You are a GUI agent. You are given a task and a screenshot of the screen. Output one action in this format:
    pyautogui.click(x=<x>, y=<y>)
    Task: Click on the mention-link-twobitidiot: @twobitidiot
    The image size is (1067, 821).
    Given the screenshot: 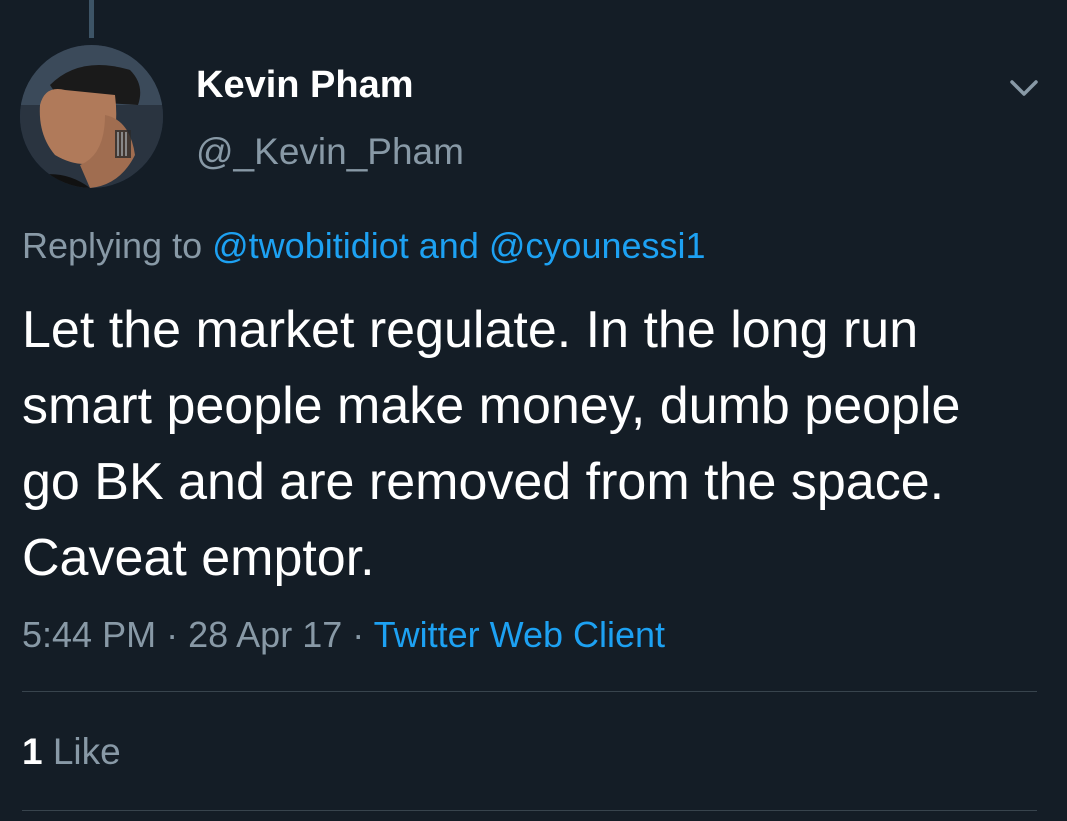 What is the action you would take?
    pyautogui.click(x=310, y=245)
    